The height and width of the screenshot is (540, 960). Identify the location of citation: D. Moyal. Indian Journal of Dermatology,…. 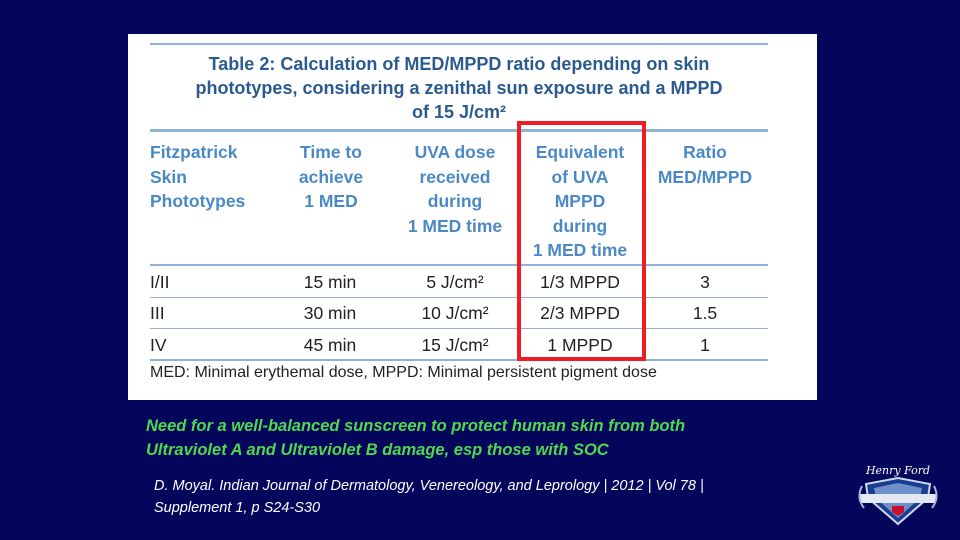
(494, 497).